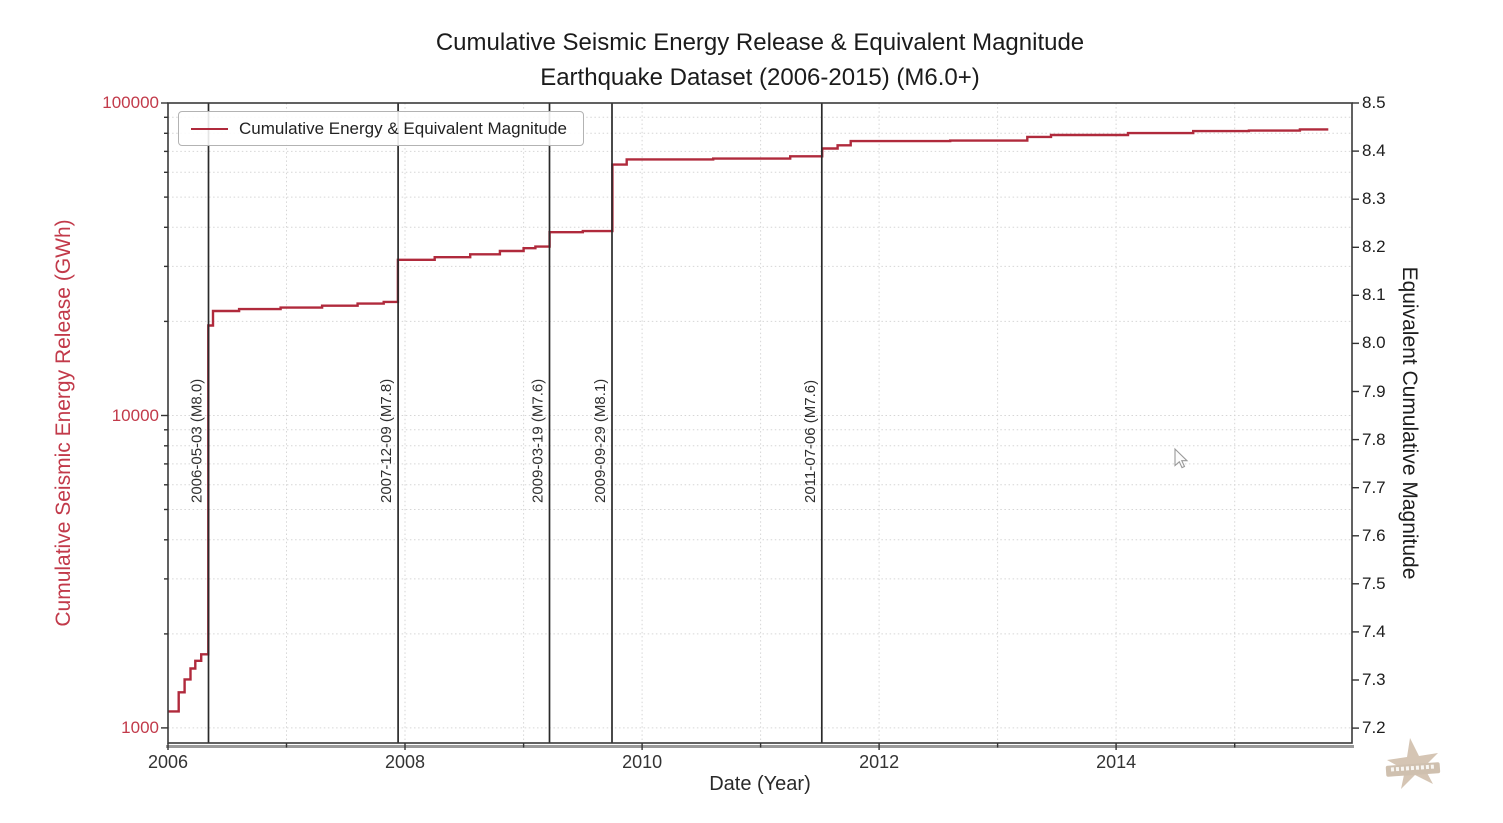 The image size is (1503, 823). Describe the element at coordinates (403, 128) in the screenshot. I see `legend-label: Cumulative Energy & Equivalent Magnitude` at that location.